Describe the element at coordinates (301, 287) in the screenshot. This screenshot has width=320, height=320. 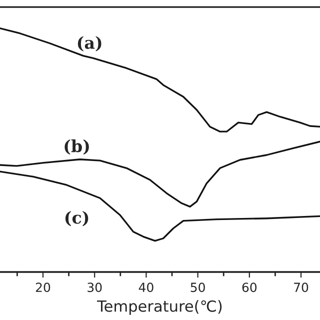
I see `x-tick-label: 70` at that location.